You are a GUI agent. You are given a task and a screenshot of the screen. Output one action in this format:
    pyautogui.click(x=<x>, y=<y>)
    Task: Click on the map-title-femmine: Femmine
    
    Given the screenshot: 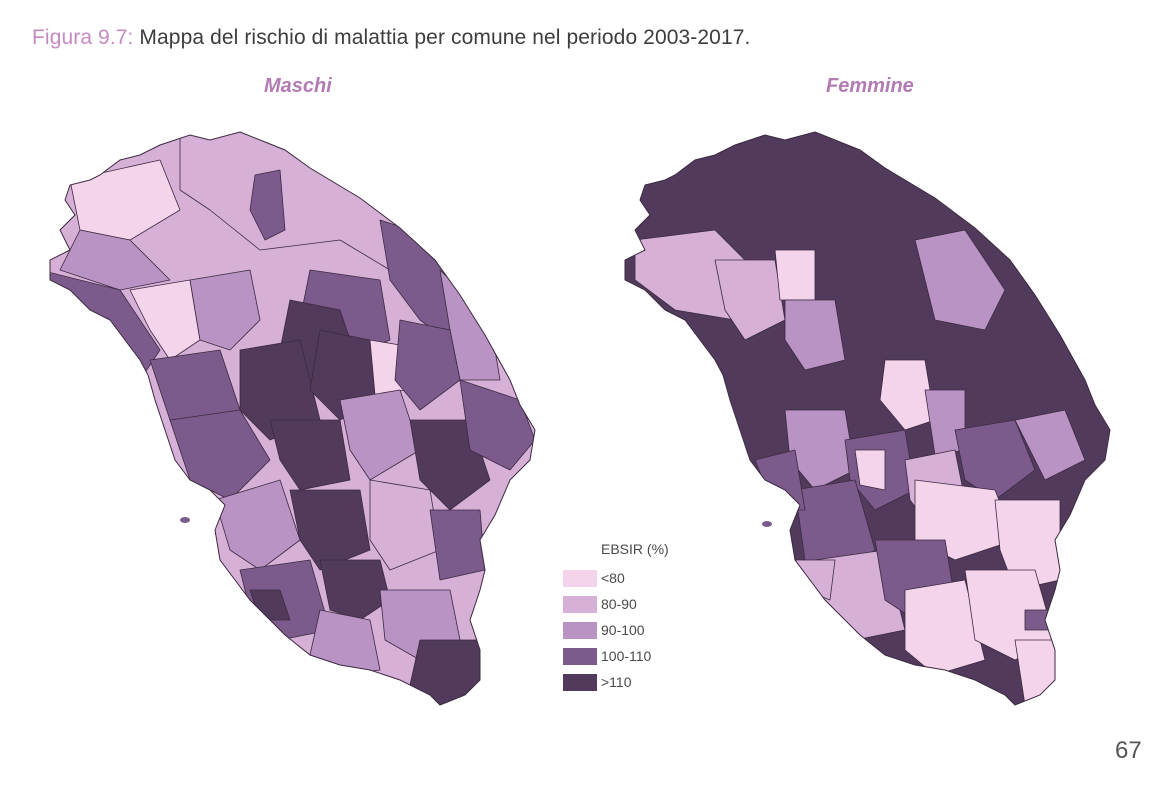 What is the action you would take?
    pyautogui.click(x=870, y=86)
    